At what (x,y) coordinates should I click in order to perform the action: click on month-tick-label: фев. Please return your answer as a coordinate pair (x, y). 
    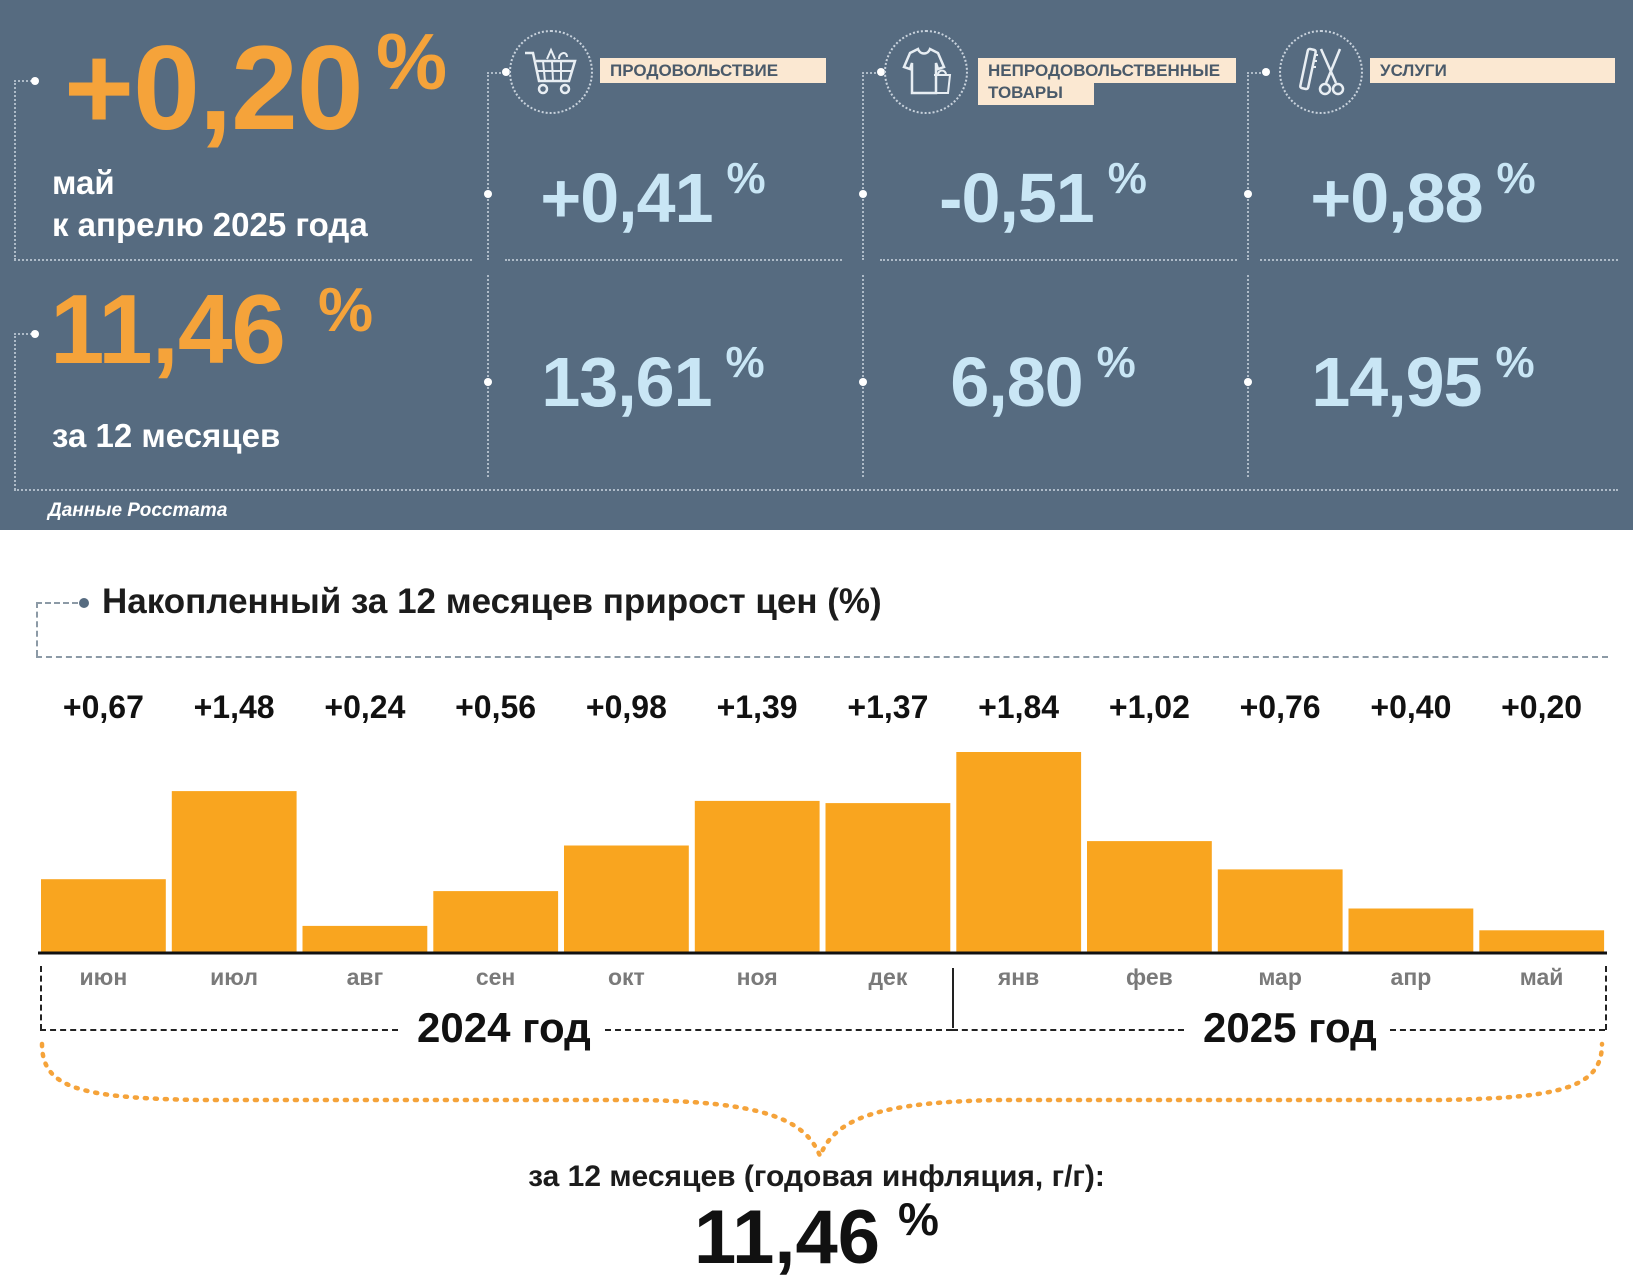
    Looking at the image, I should click on (1149, 977).